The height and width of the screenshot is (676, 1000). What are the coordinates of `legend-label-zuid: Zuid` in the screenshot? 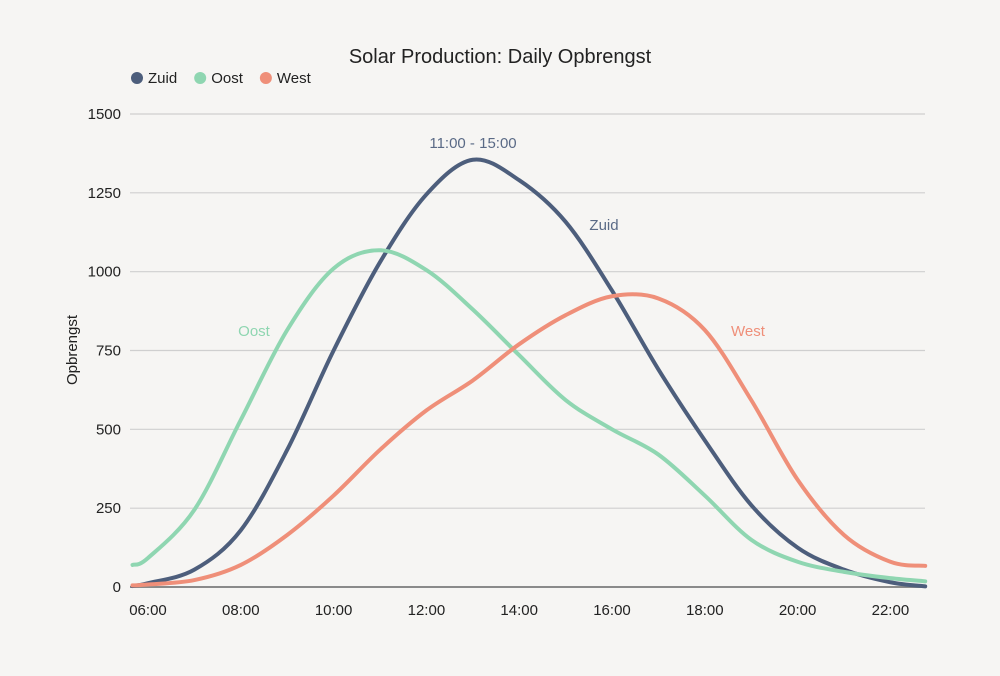 It's located at (162, 78).